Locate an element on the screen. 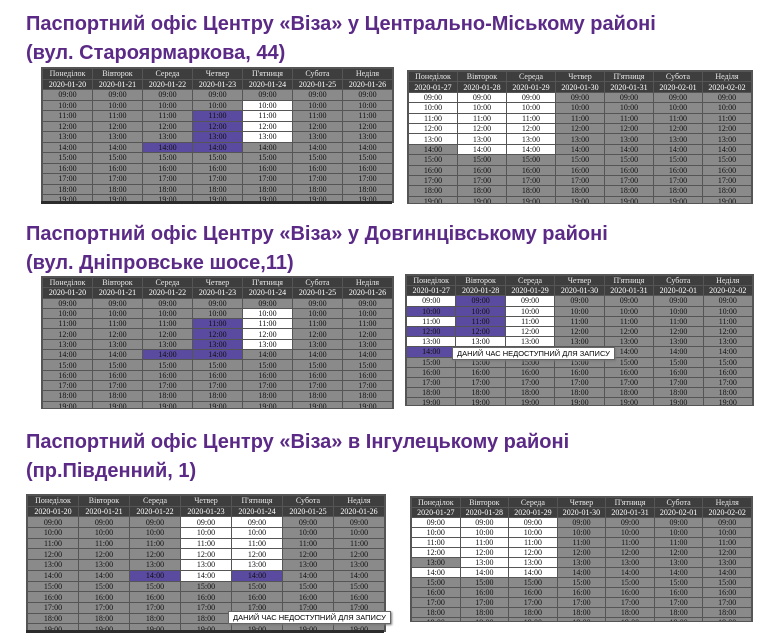  weekday-header: Вівторок is located at coordinates (117, 74).